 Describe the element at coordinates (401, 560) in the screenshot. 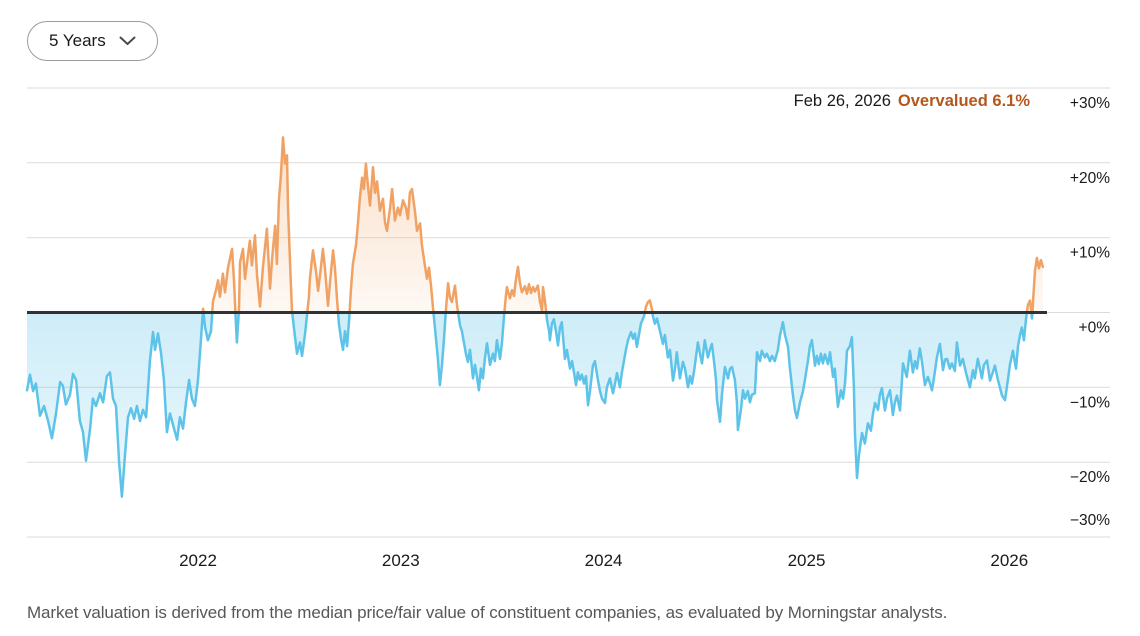

I see `x-axis-tick-label: 2023` at that location.